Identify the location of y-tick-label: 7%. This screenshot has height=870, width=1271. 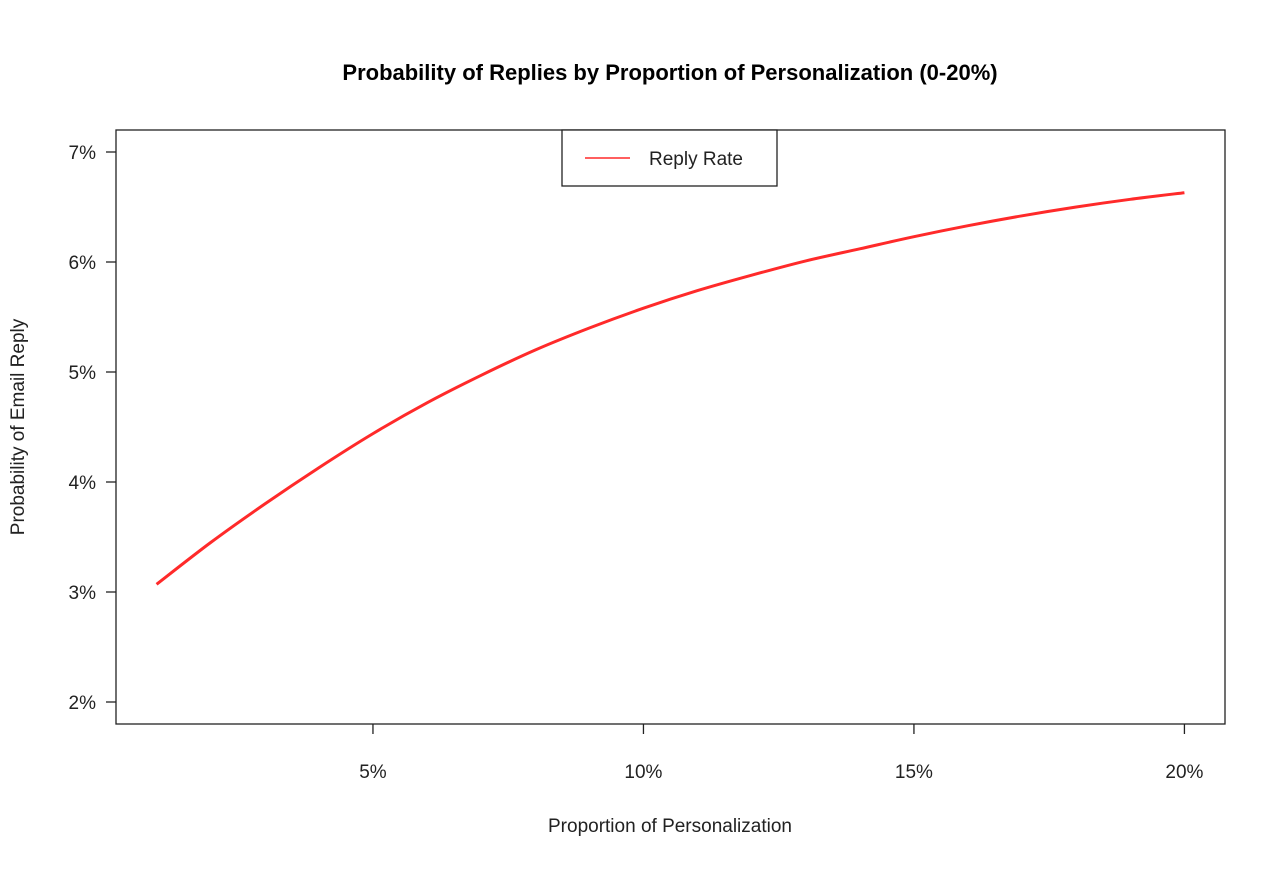
(83, 153).